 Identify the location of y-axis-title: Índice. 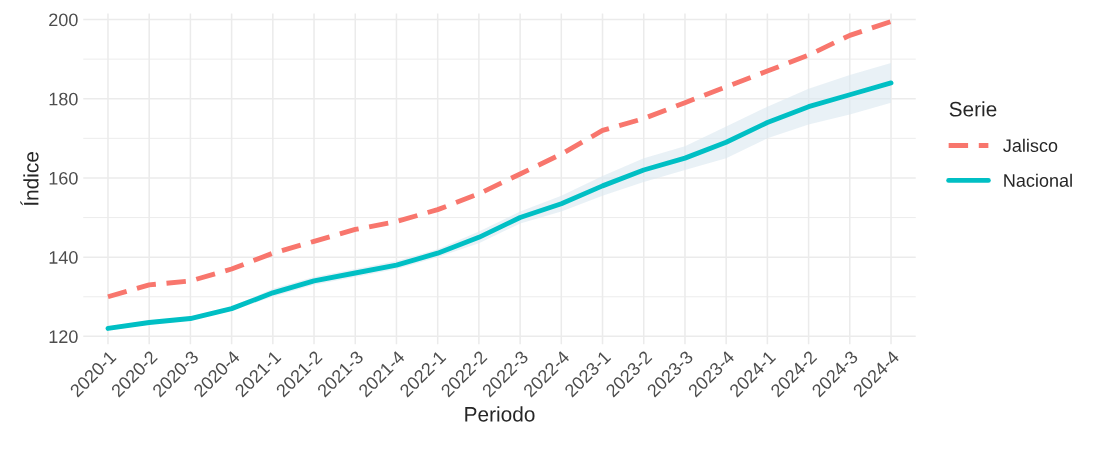
(29, 179).